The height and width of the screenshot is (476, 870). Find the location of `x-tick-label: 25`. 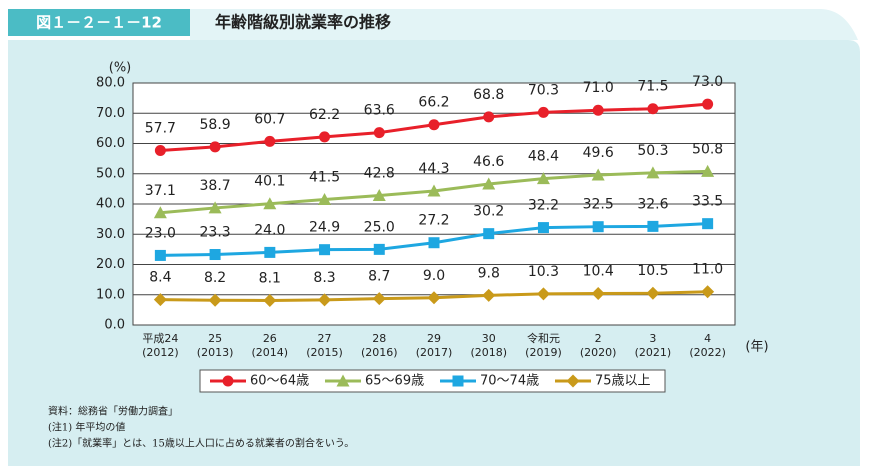

x-tick-label: 25 is located at coordinates (215, 338).